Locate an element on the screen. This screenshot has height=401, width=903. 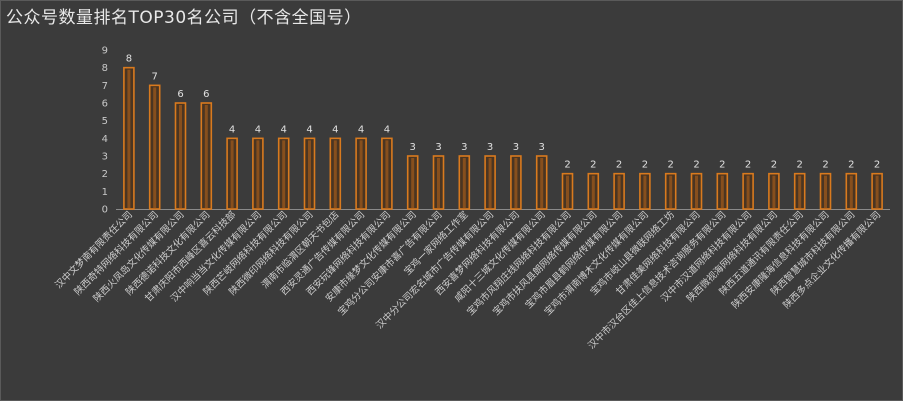
y-tick-label: 6 is located at coordinates (105, 104).